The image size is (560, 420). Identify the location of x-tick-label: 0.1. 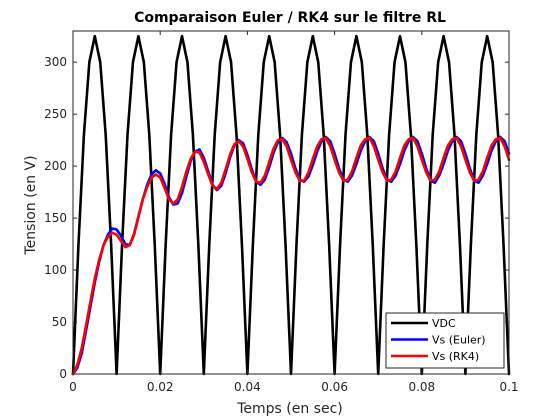
(508, 387).